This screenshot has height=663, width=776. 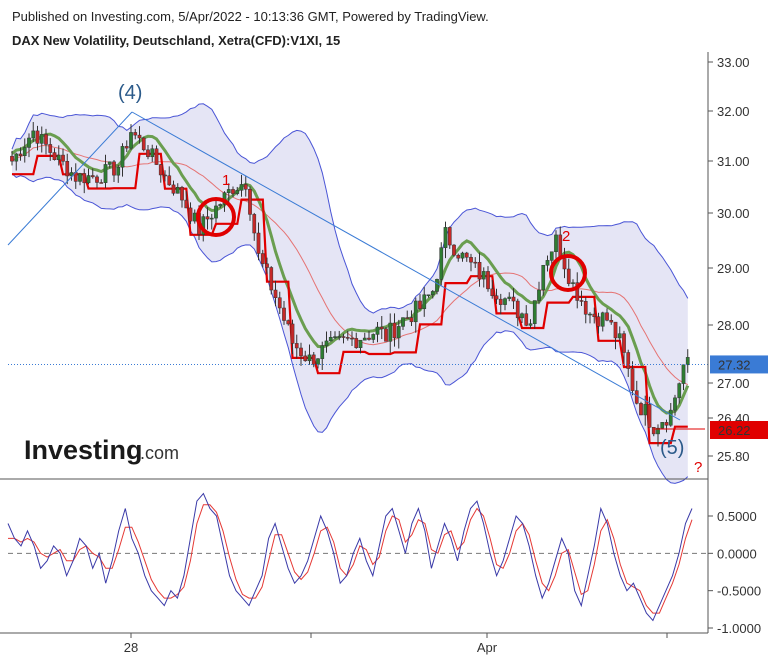 What do you see at coordinates (739, 364) in the screenshot?
I see `last-price-badge` at bounding box center [739, 364].